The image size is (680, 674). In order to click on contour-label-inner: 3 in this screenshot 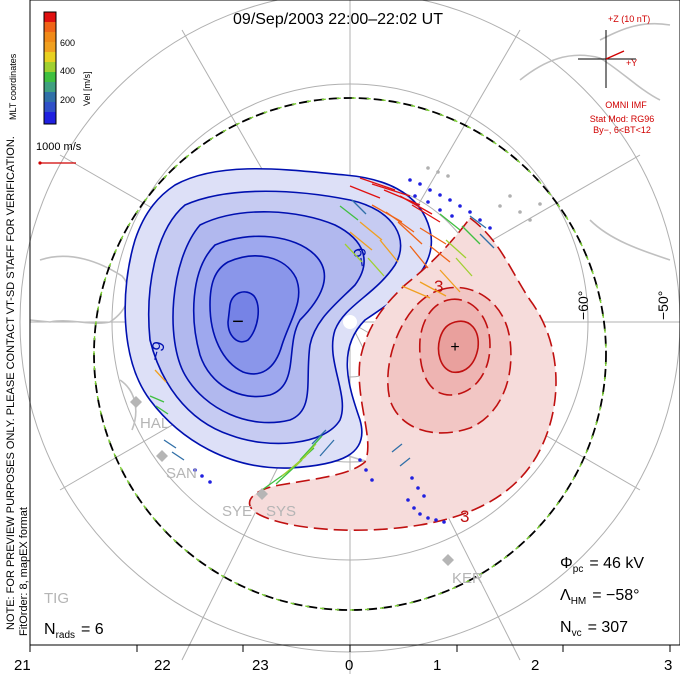, I will do `click(438, 286)`.